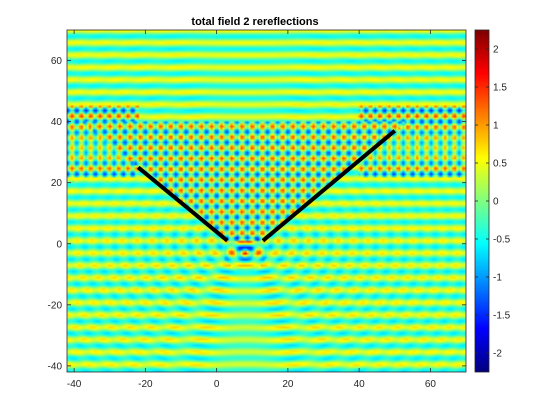 The image size is (560, 420). I want to click on y-tick-label: 40, so click(57, 122).